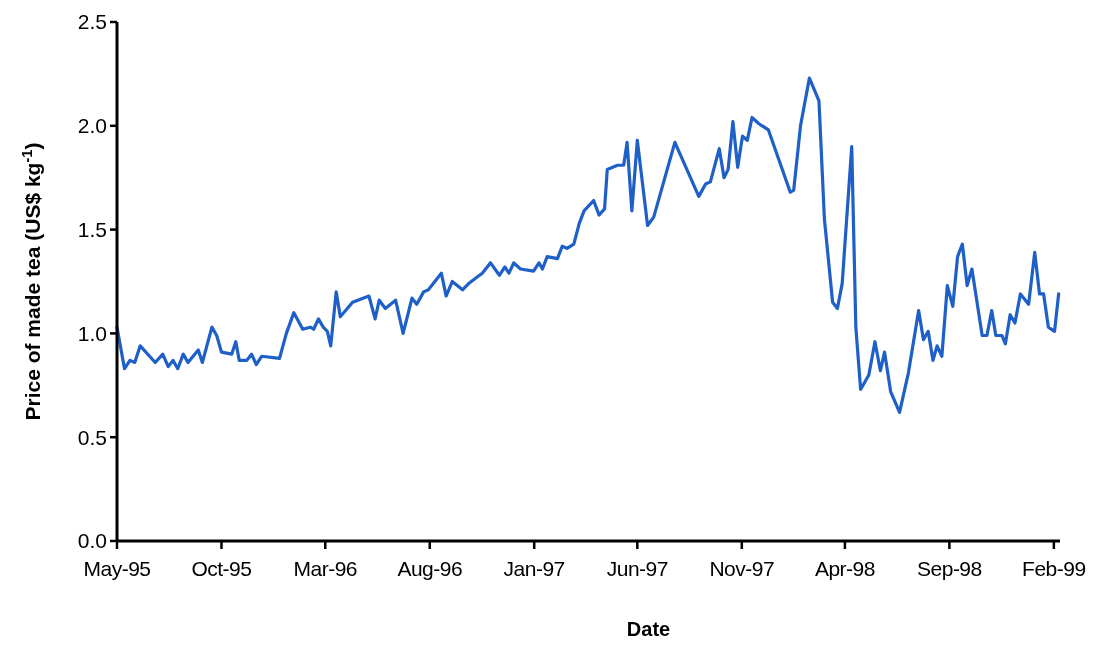  What do you see at coordinates (1054, 568) in the screenshot?
I see `x-tick-label: Feb-99` at bounding box center [1054, 568].